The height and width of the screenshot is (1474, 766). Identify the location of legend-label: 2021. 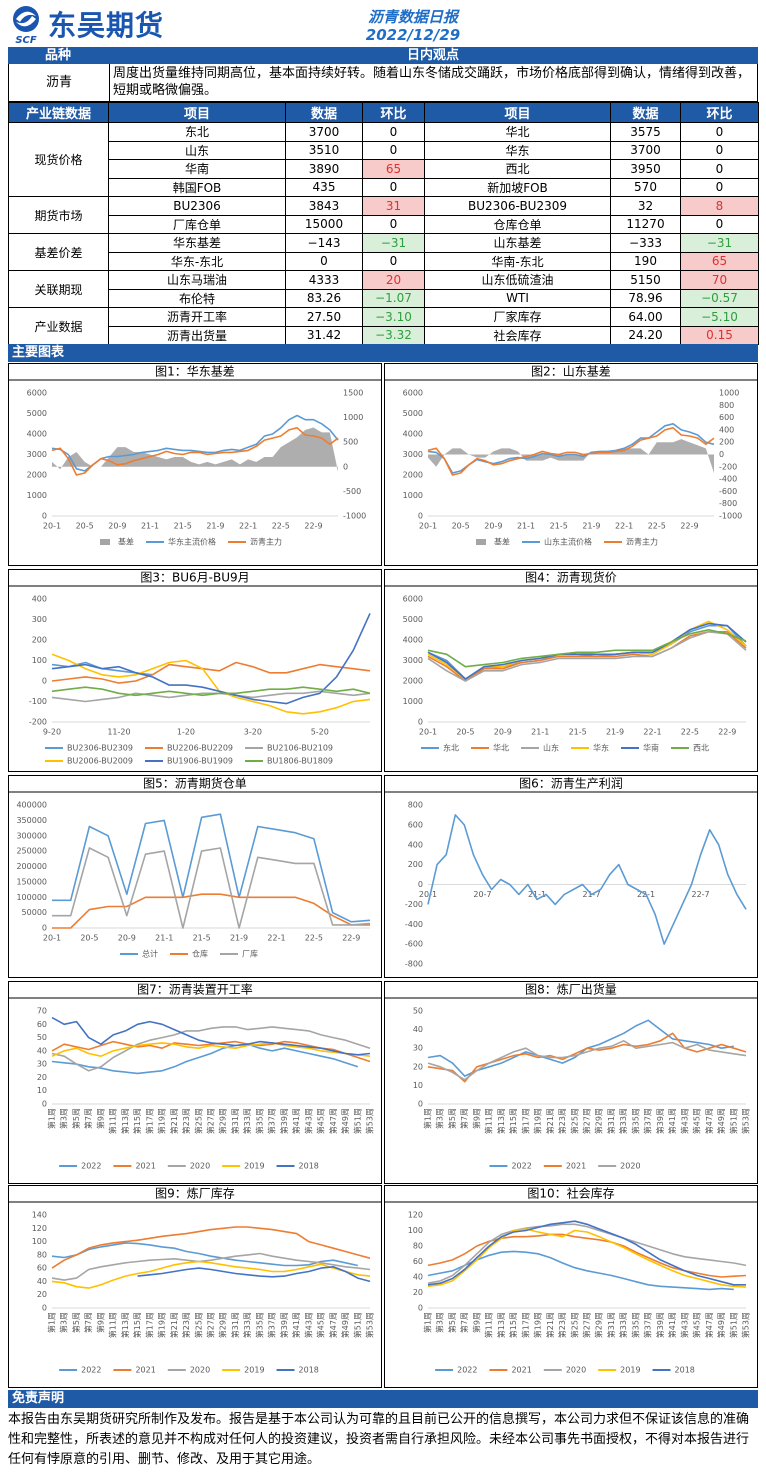
(145, 1370).